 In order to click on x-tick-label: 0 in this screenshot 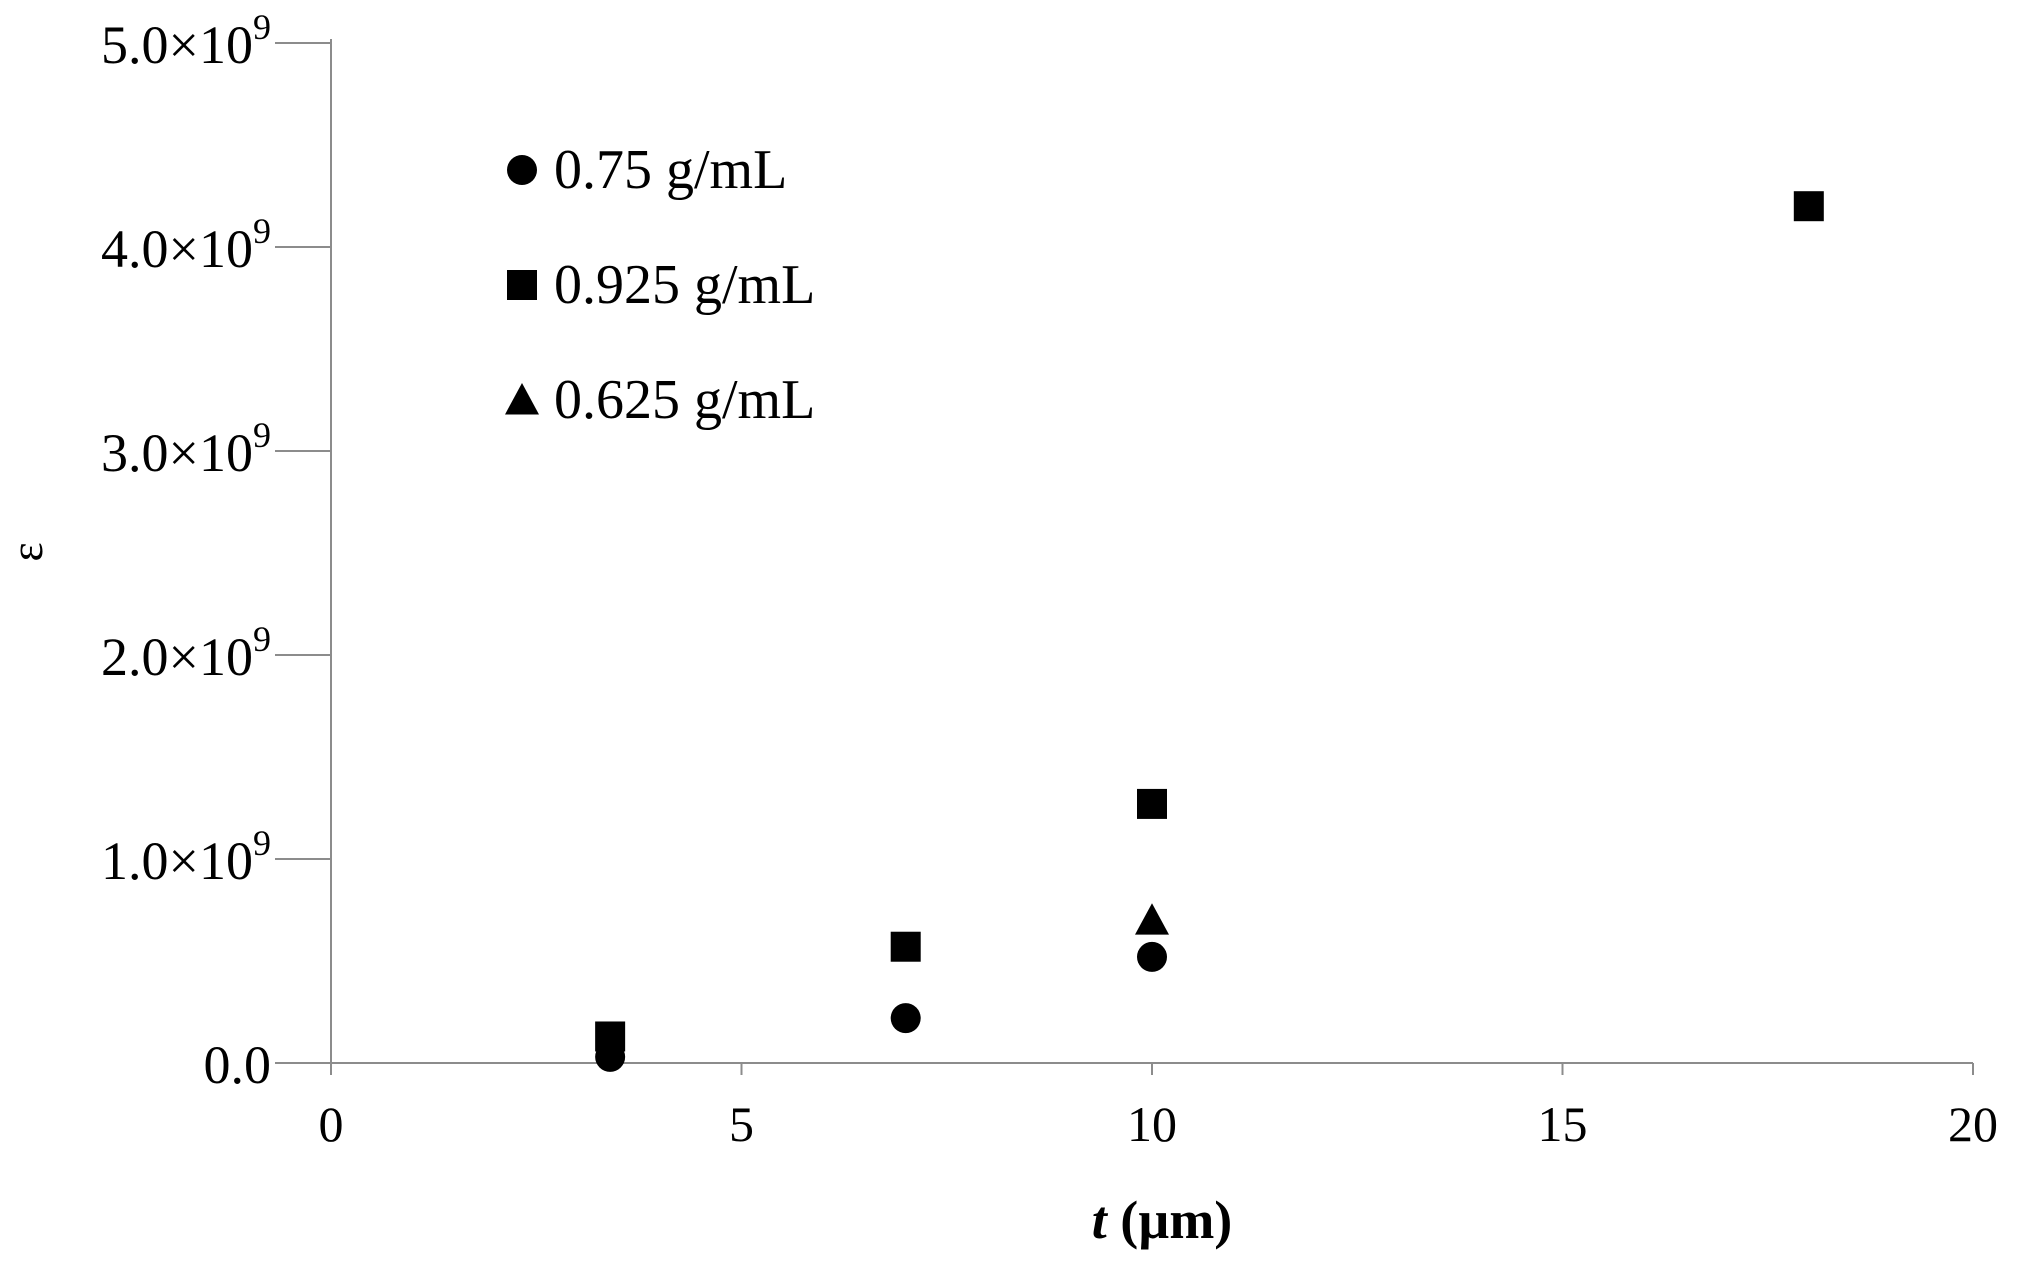, I will do `click(331, 1124)`.